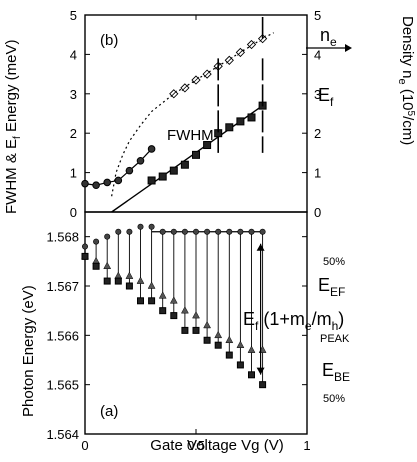 This screenshot has width=417, height=462. Describe the element at coordinates (331, 287) in the screenshot. I see `eef-label: EEF` at that location.